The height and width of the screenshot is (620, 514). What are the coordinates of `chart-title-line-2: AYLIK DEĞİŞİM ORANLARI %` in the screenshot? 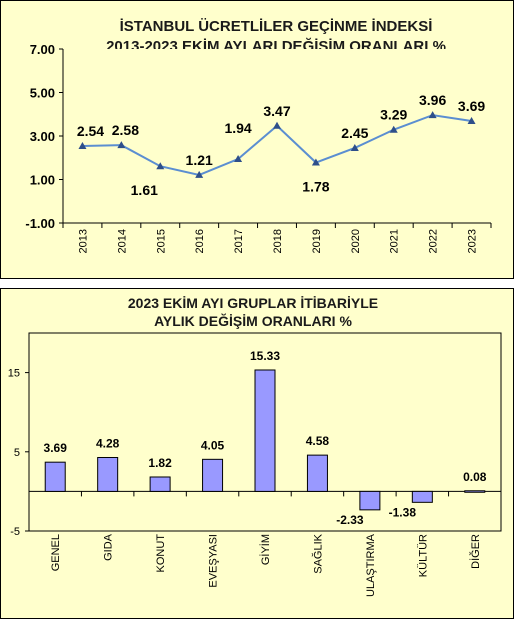 It's located at (253, 320).